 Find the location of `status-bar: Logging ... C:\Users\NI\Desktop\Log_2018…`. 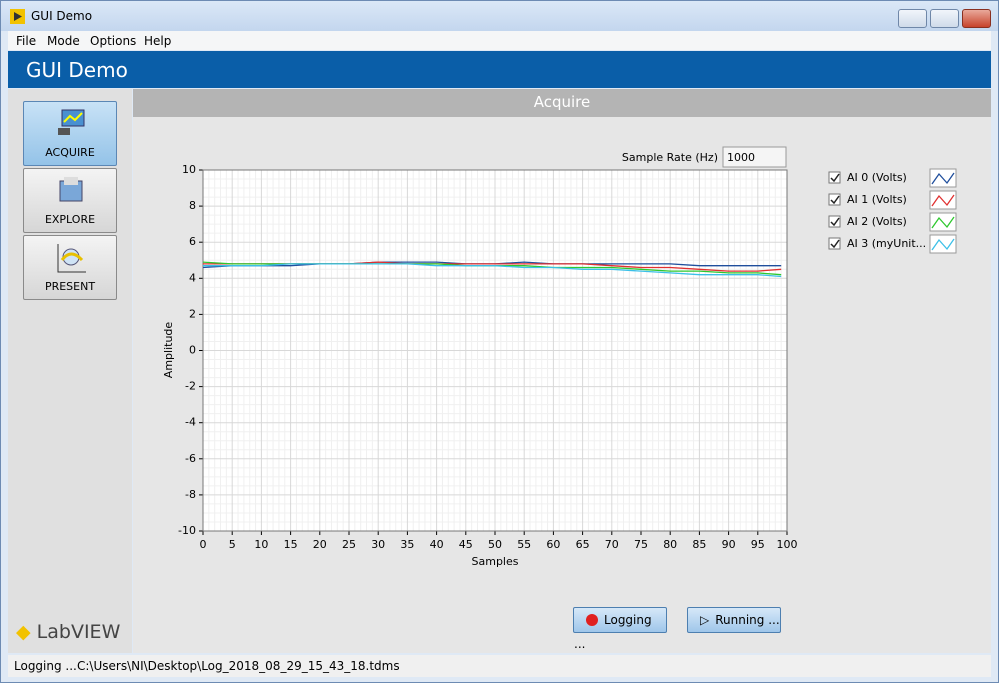

status-bar: Logging ... C:\Users\NI\Desktop\Log_2018… is located at coordinates (499, 666).